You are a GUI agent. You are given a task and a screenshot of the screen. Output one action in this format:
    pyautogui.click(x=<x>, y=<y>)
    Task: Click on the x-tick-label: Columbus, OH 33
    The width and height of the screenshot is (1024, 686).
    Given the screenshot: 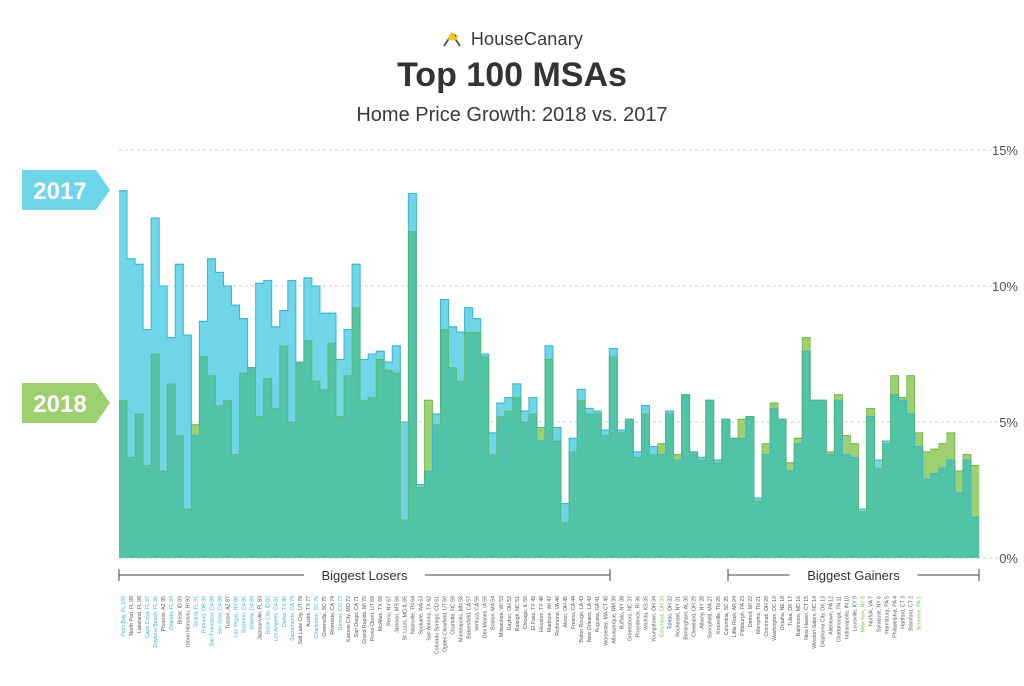 What is the action you would take?
    pyautogui.click(x=663, y=616)
    